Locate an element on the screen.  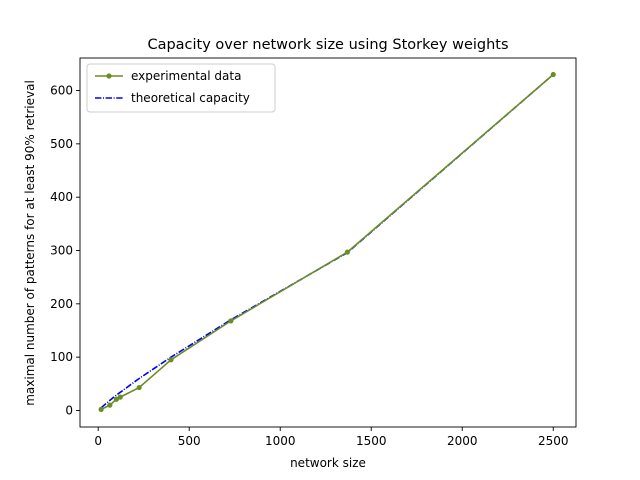
legend: experimental data theoretical capacity is located at coordinates (181, 88).